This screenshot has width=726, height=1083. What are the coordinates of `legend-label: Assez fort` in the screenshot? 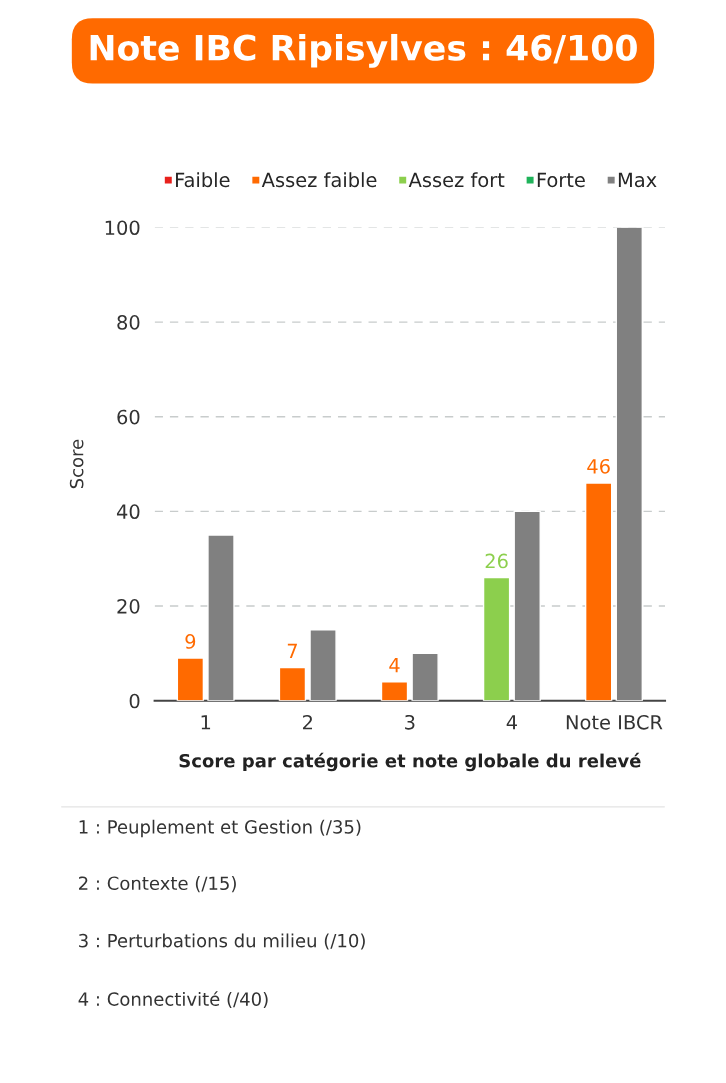 It's located at (456, 180).